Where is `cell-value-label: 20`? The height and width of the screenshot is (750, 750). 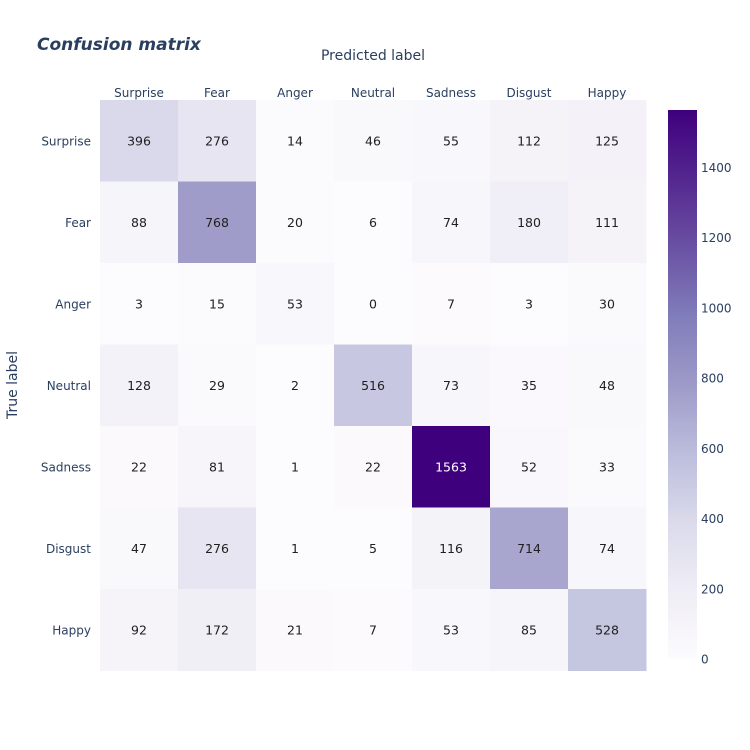 cell-value-label: 20 is located at coordinates (295, 222).